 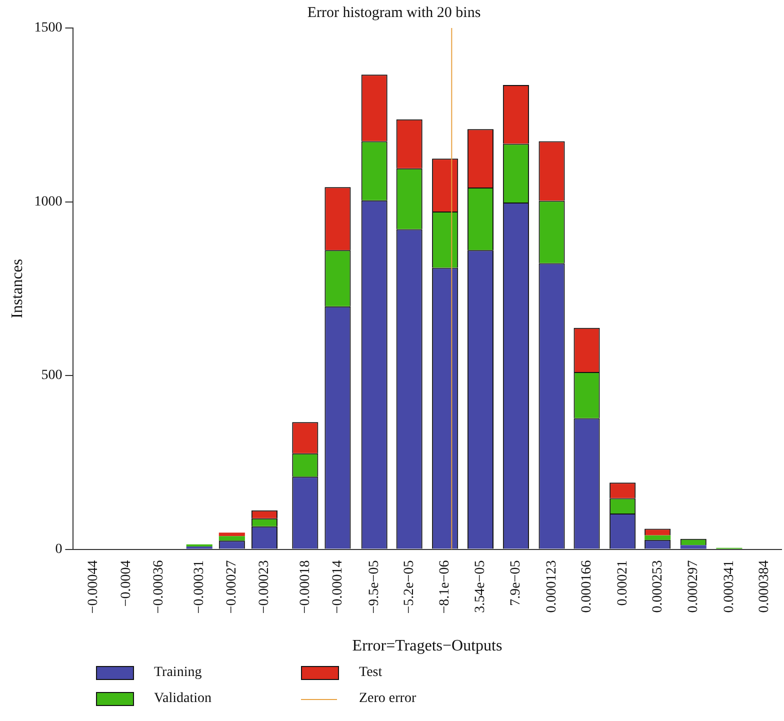 What do you see at coordinates (232, 587) in the screenshot?
I see `x-tick-label: −0.00027` at bounding box center [232, 587].